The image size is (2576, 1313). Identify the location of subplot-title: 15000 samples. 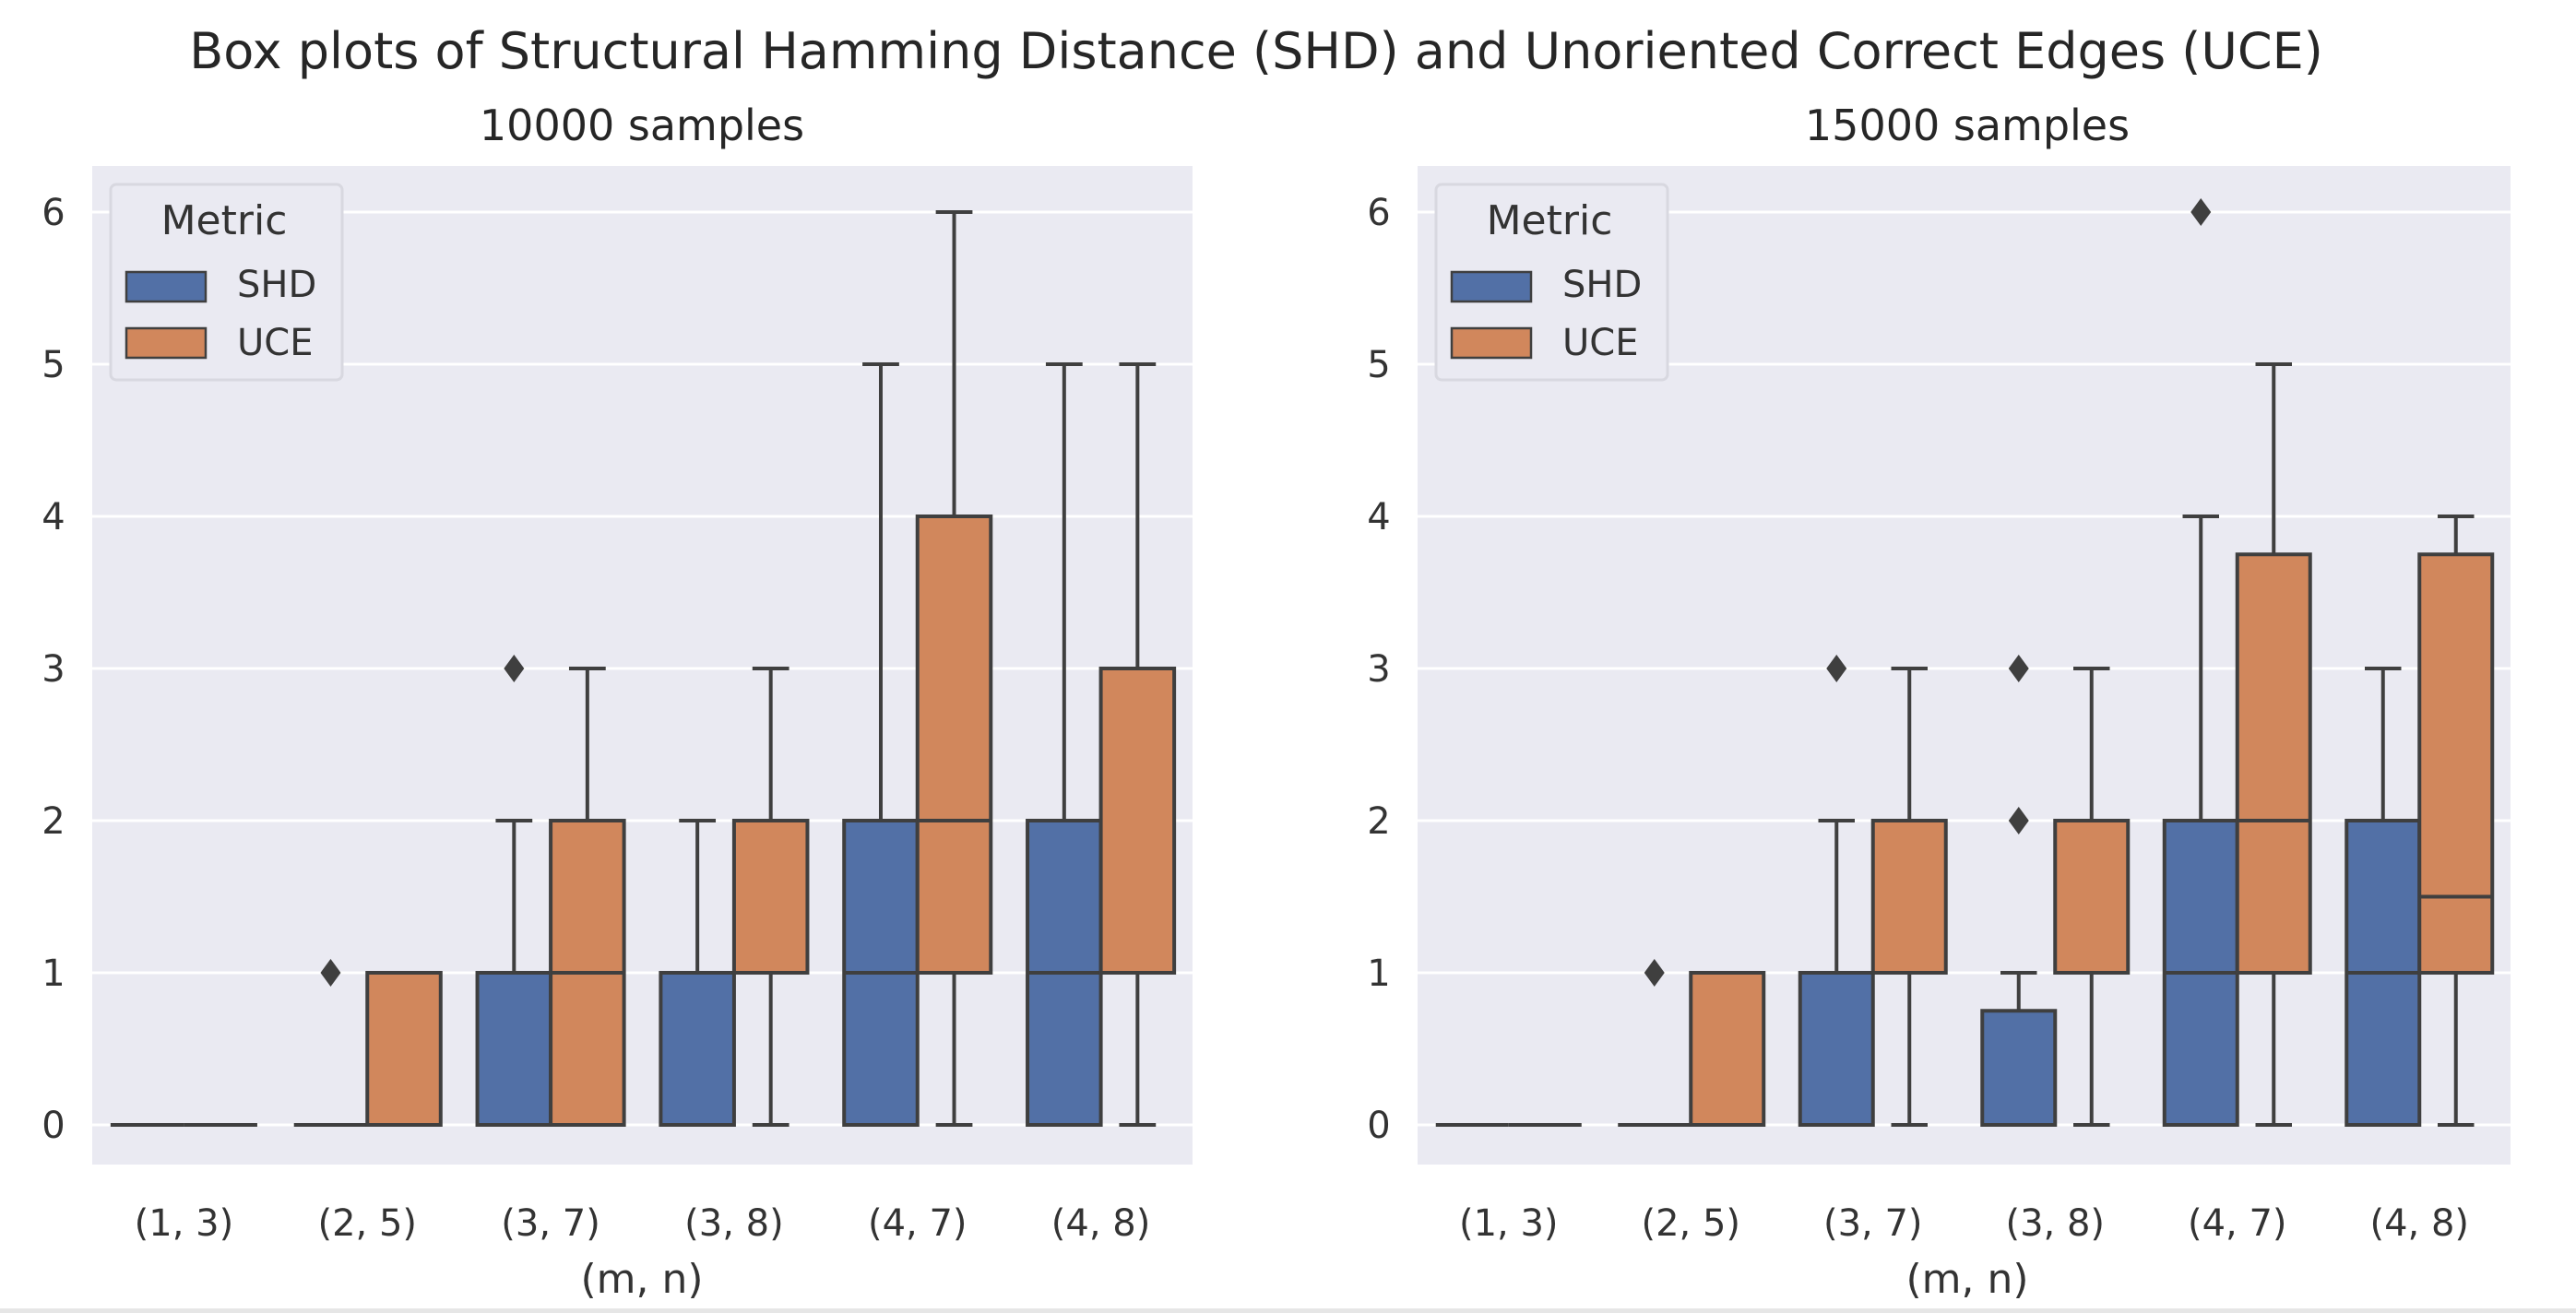
(1967, 126).